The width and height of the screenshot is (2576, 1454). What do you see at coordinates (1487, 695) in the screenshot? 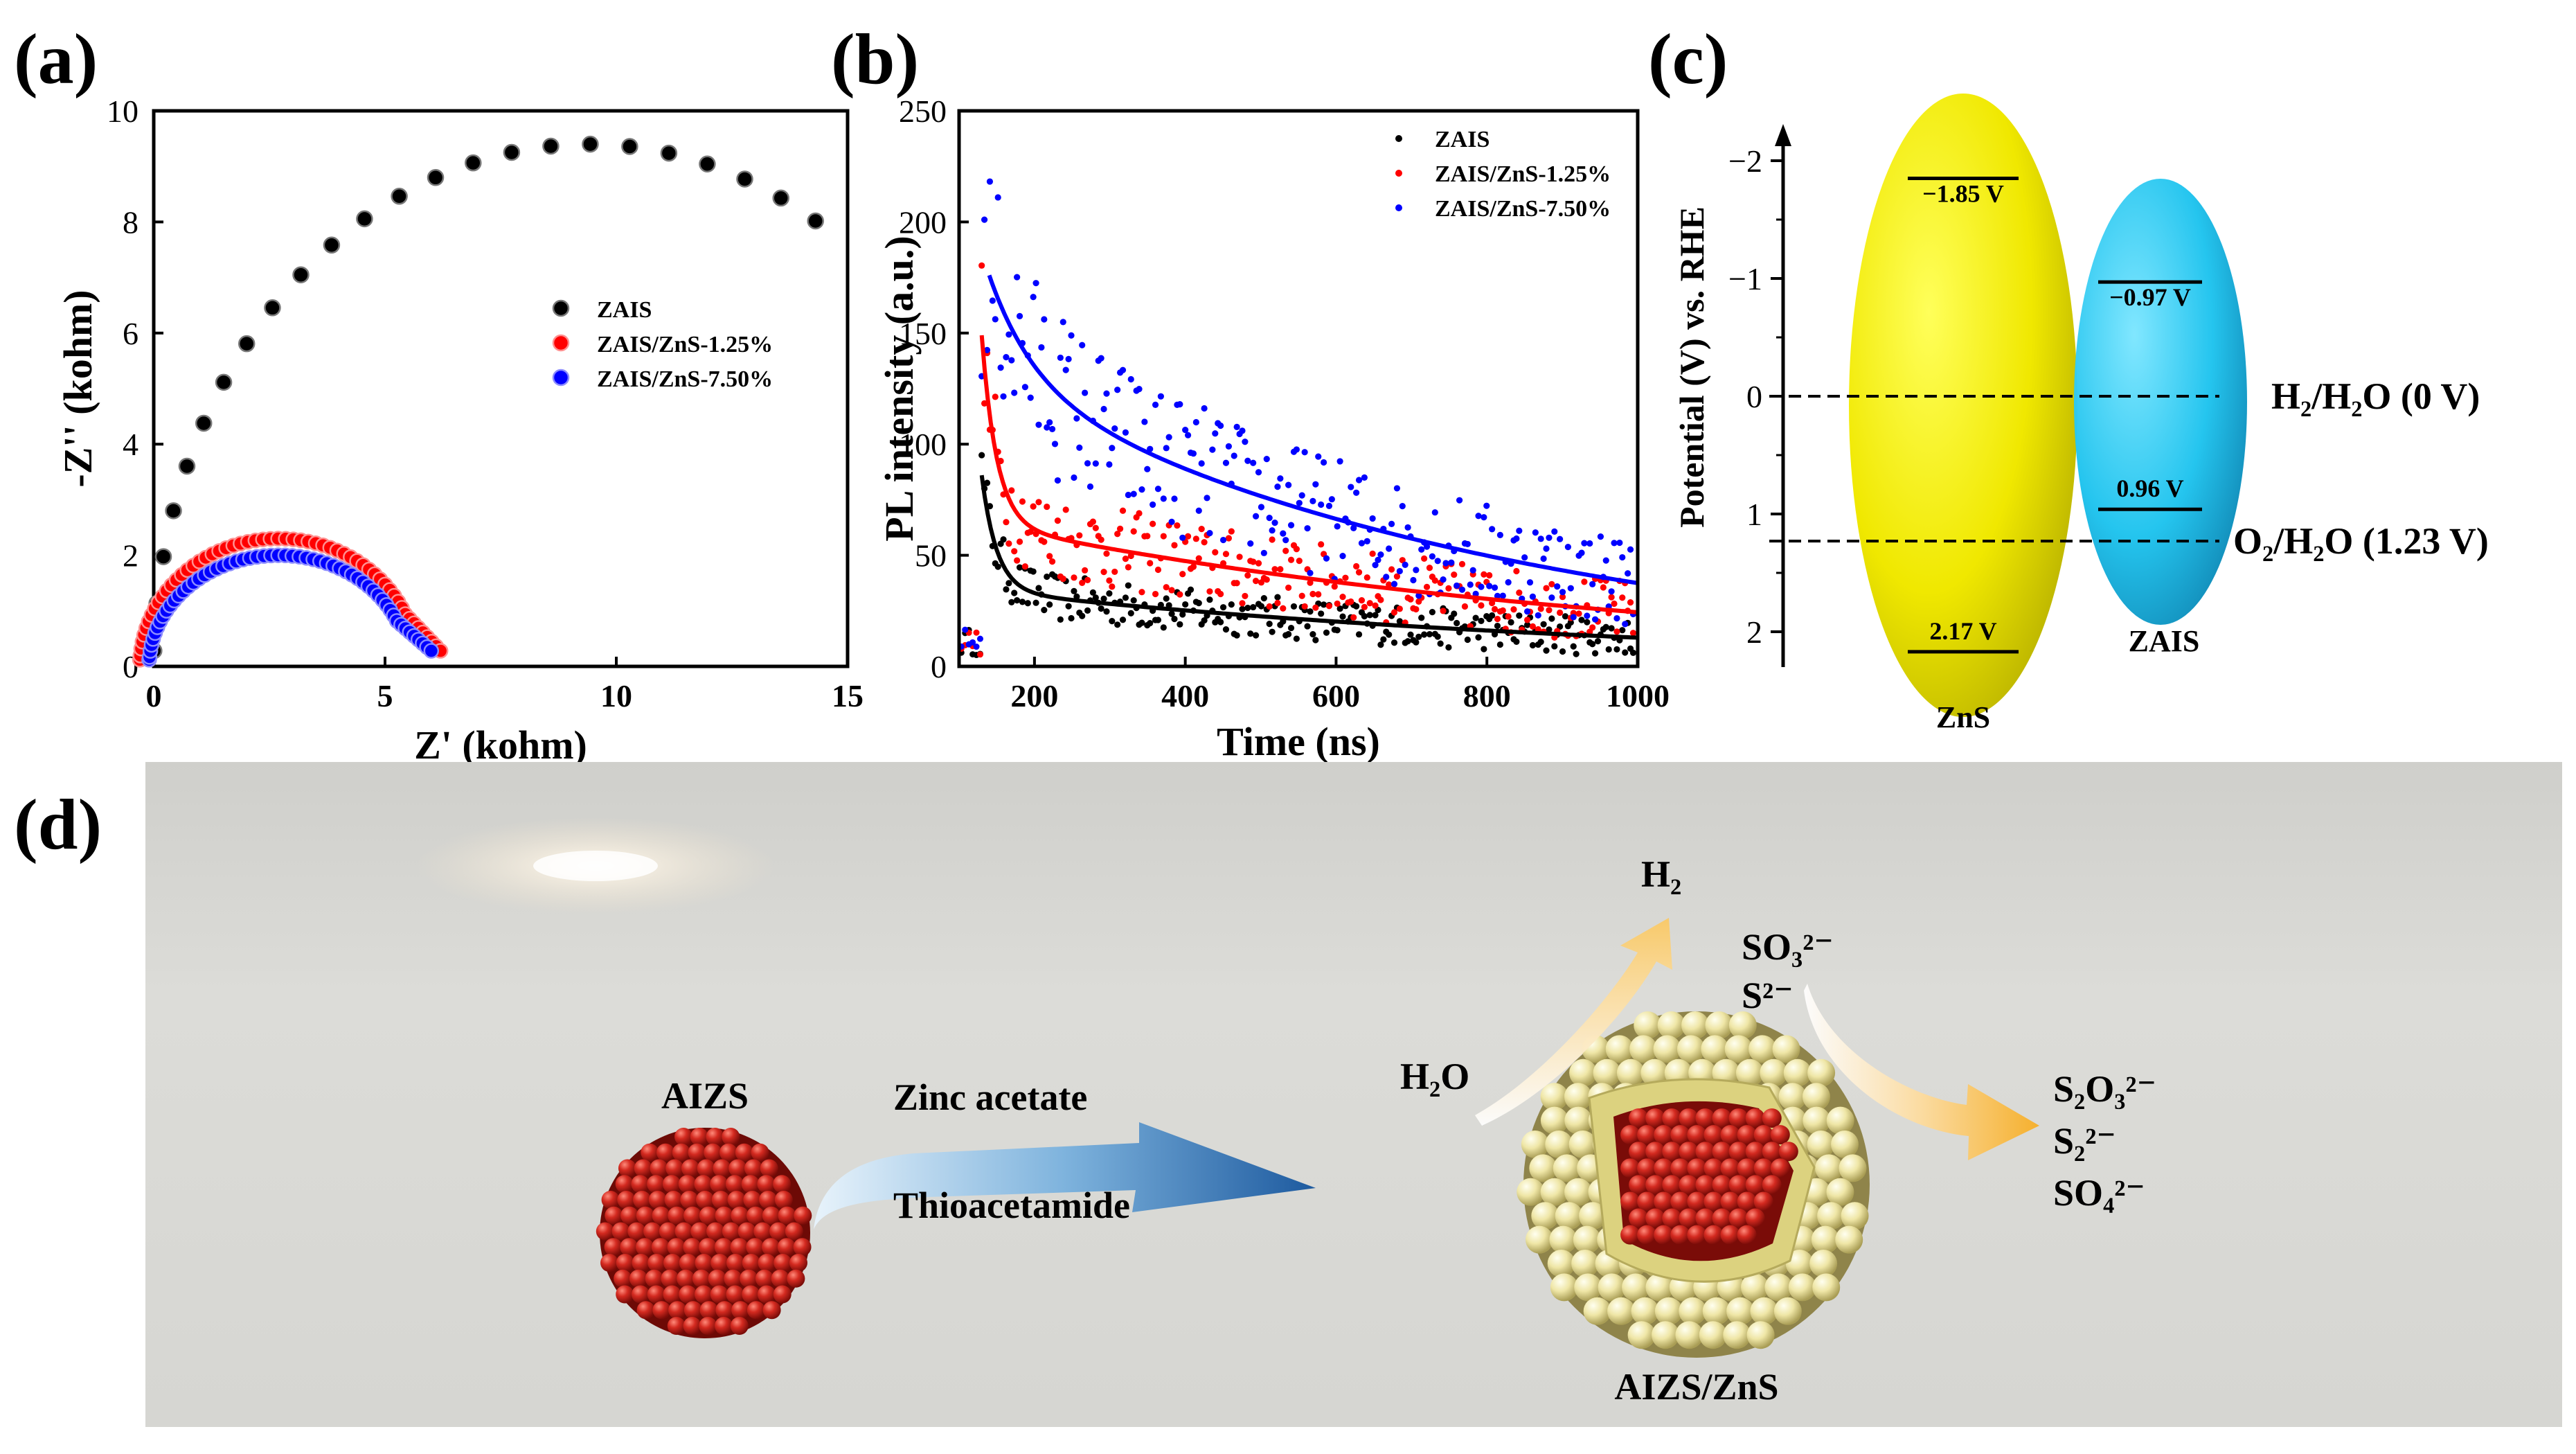
I see `x-tick-label-b: 800` at bounding box center [1487, 695].